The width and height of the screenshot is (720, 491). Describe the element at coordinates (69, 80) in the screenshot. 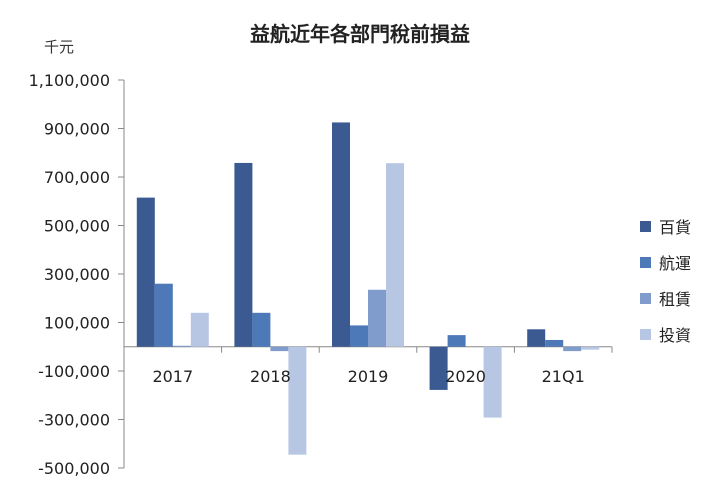

I see `y-tick-label: 1,100,000` at that location.